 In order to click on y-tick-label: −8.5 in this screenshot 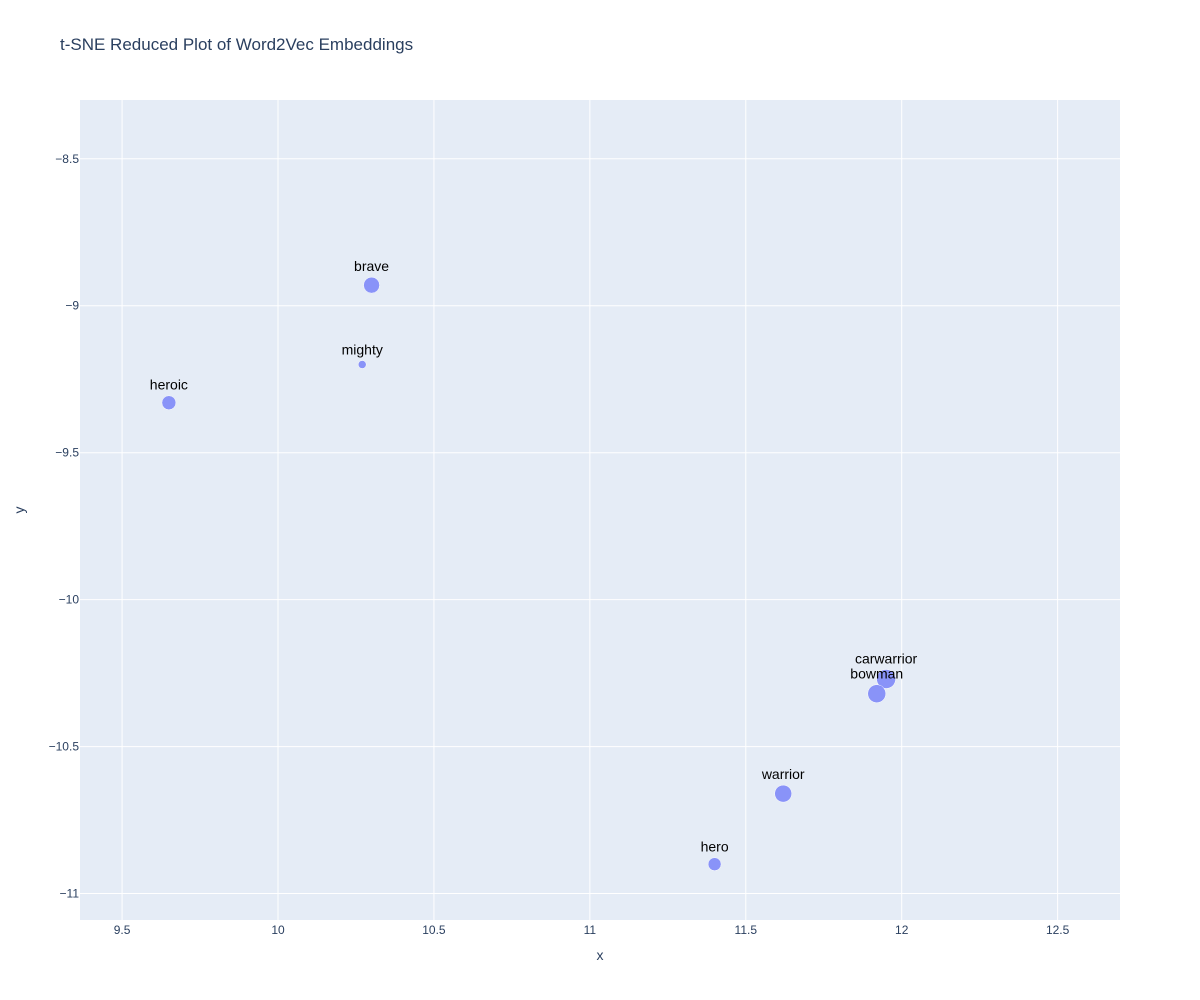, I will do `click(67, 159)`.